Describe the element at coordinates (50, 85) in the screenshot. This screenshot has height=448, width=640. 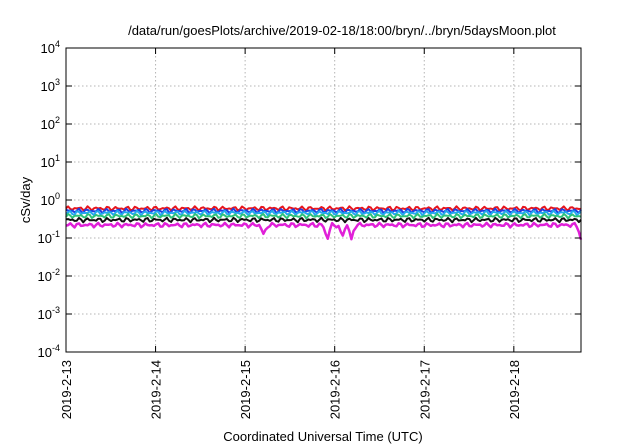
I see `y-tick-label: 10³` at that location.